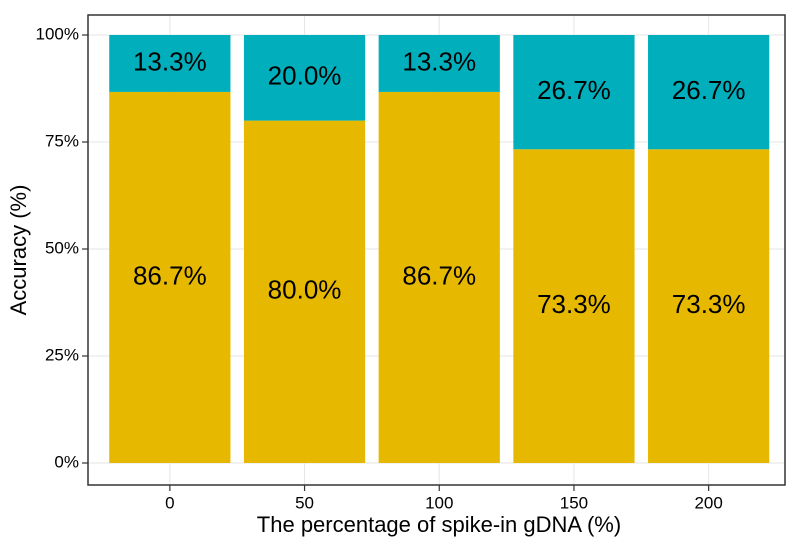 This screenshot has height=545, width=788. Describe the element at coordinates (57, 33) in the screenshot. I see `y-tick-label: 100%` at that location.